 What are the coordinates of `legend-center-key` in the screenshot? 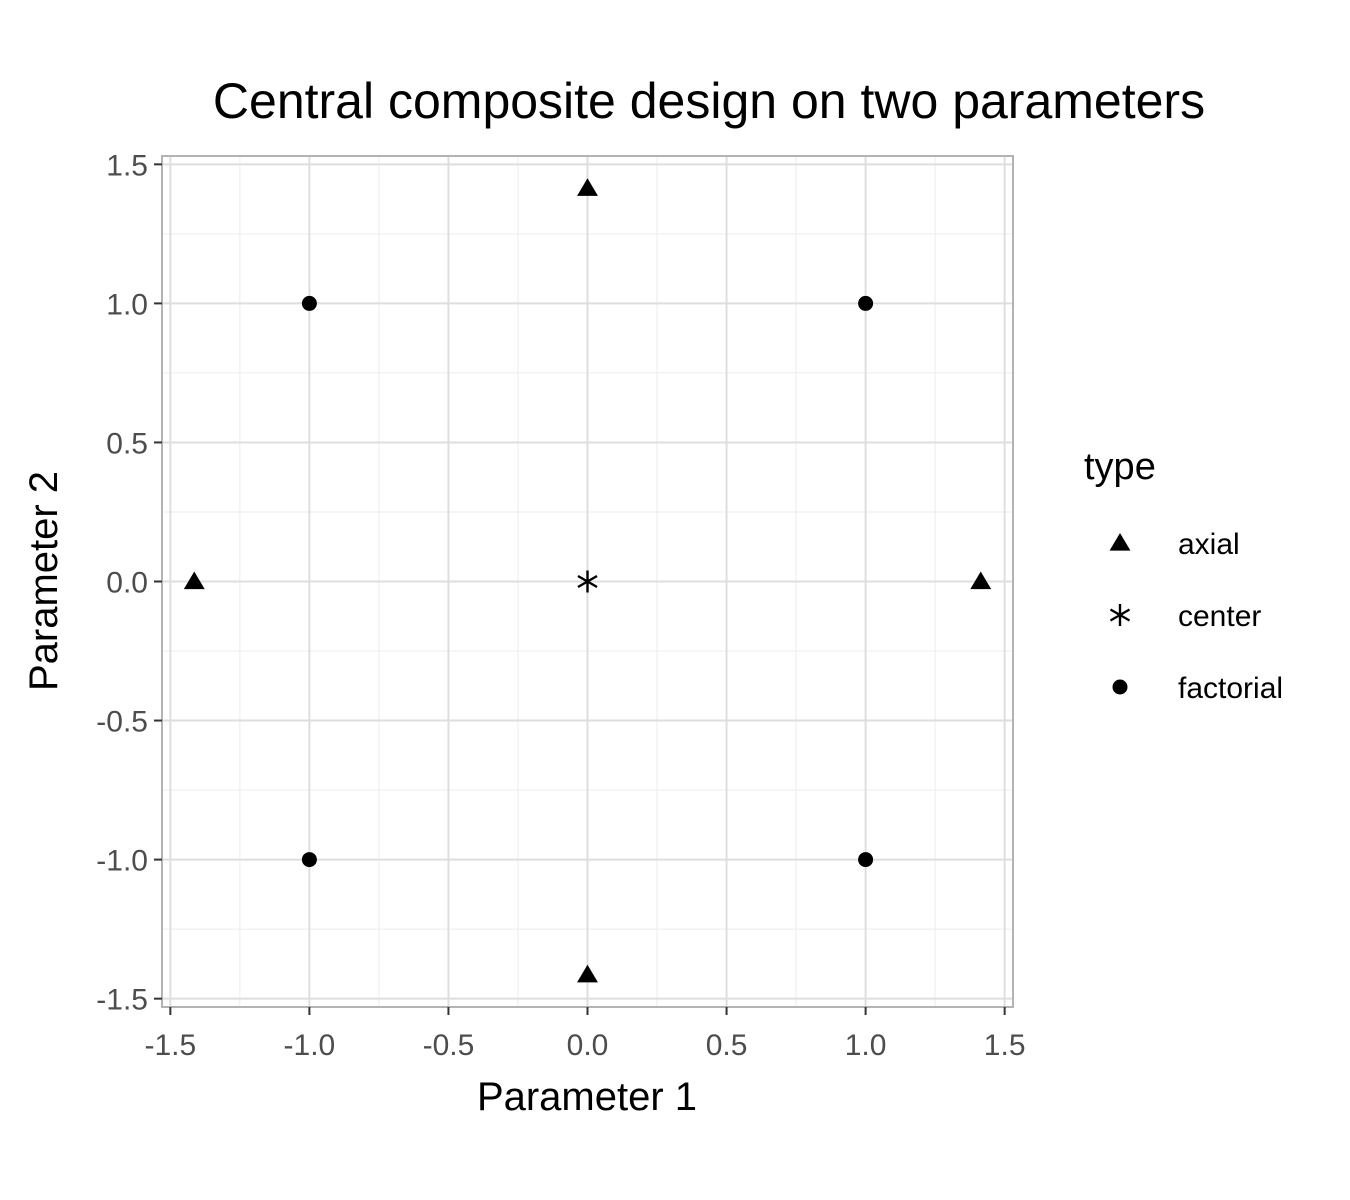 It's located at (1120, 615).